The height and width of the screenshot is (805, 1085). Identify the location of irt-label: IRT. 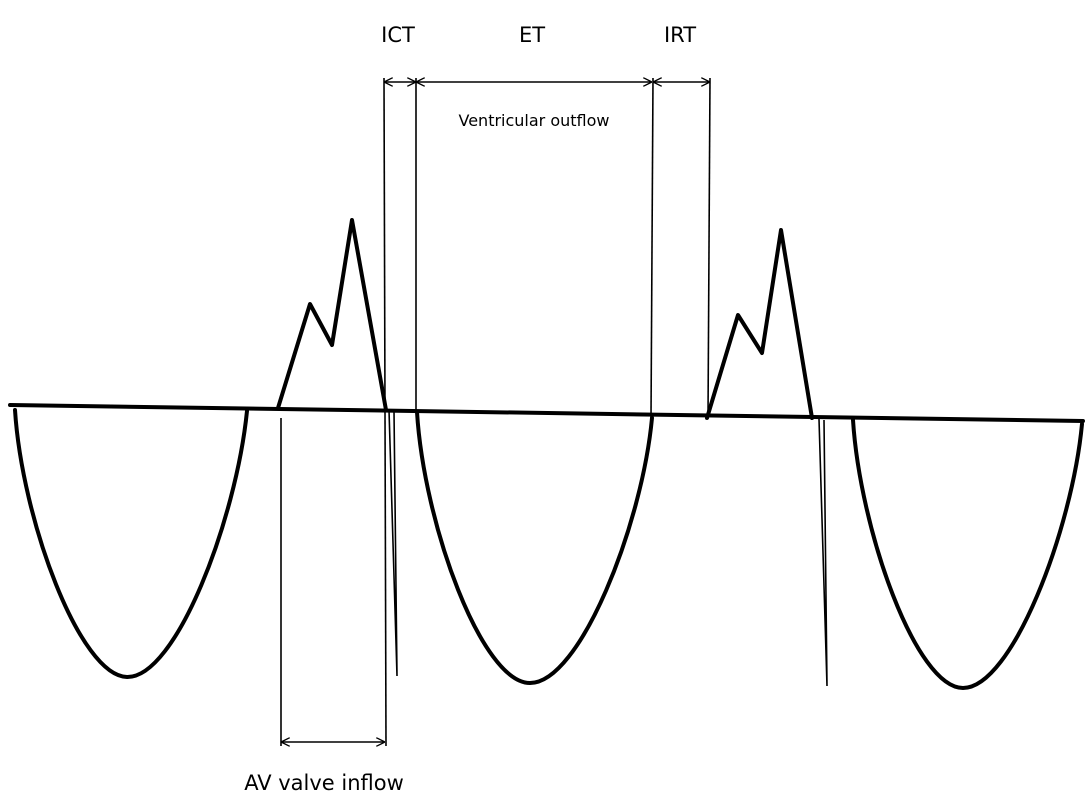
(680, 35).